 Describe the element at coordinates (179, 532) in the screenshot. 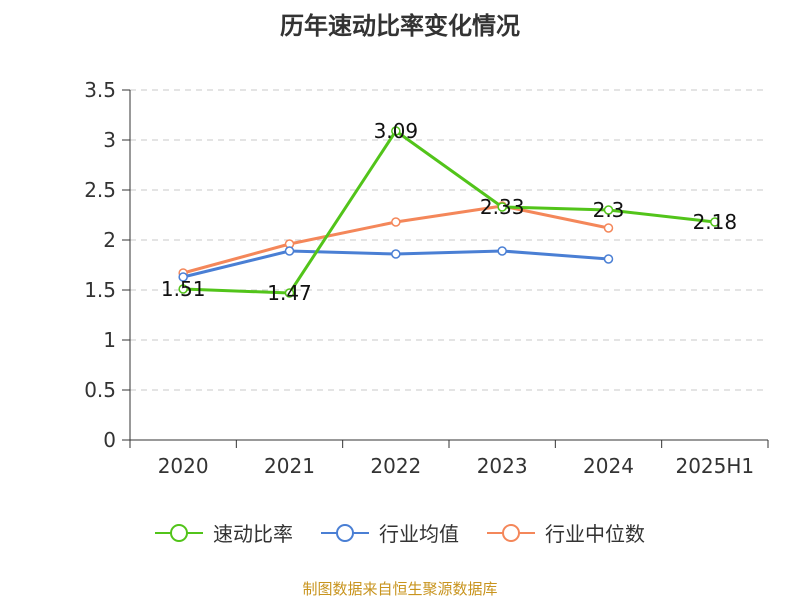

I see `legend-swatch-quick-ratio` at that location.